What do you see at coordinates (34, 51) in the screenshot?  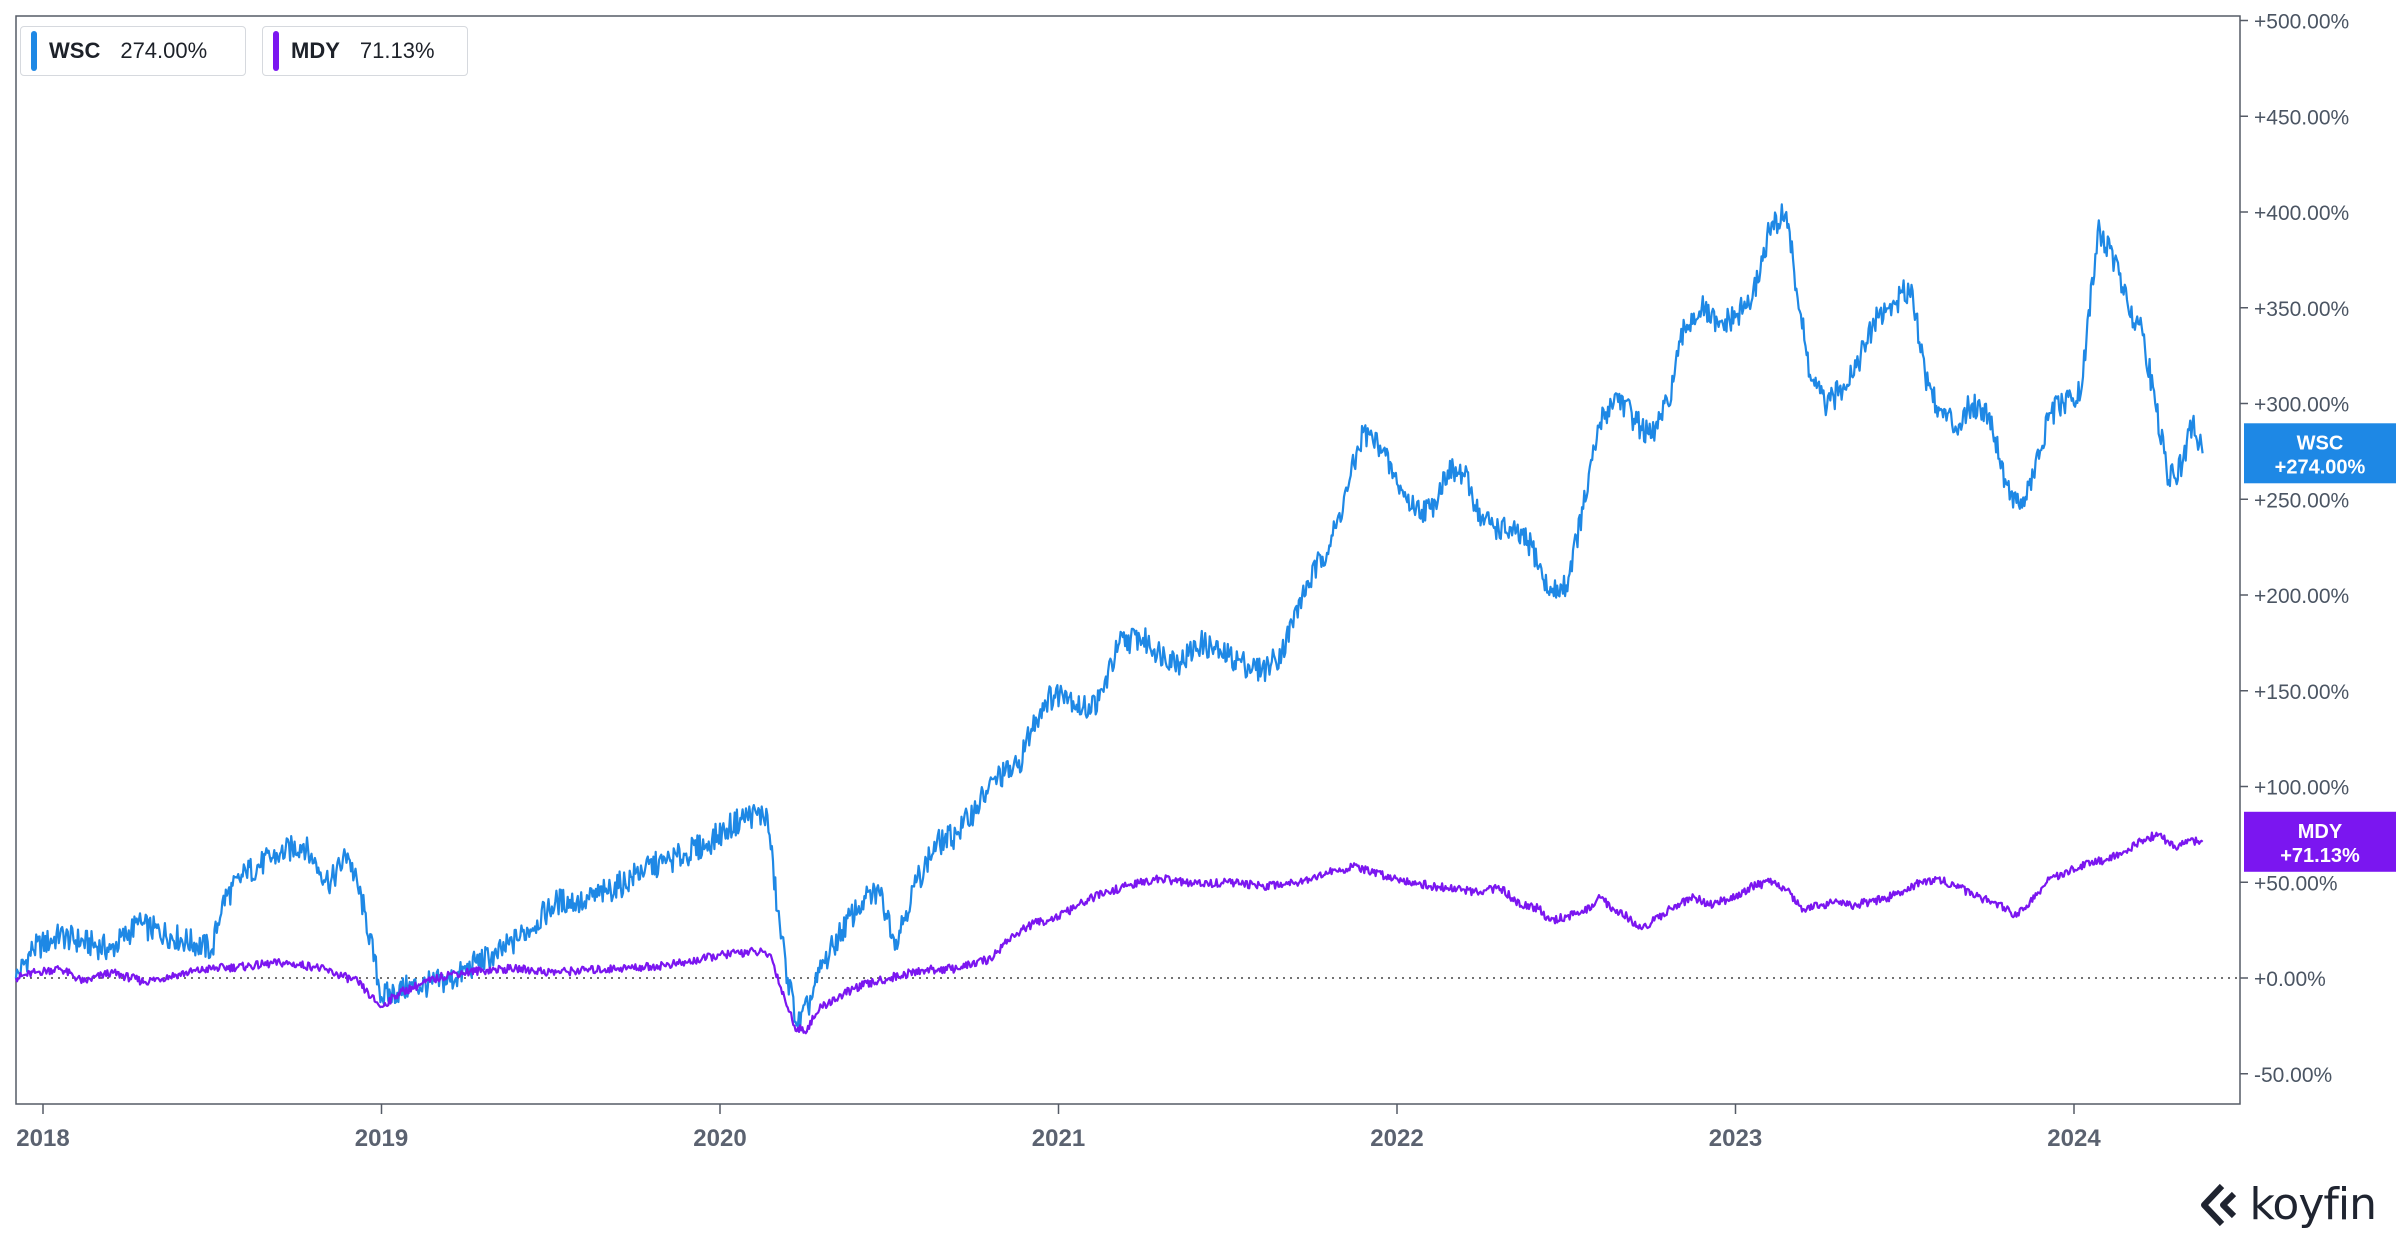 I see `wsc-color-swatch` at bounding box center [34, 51].